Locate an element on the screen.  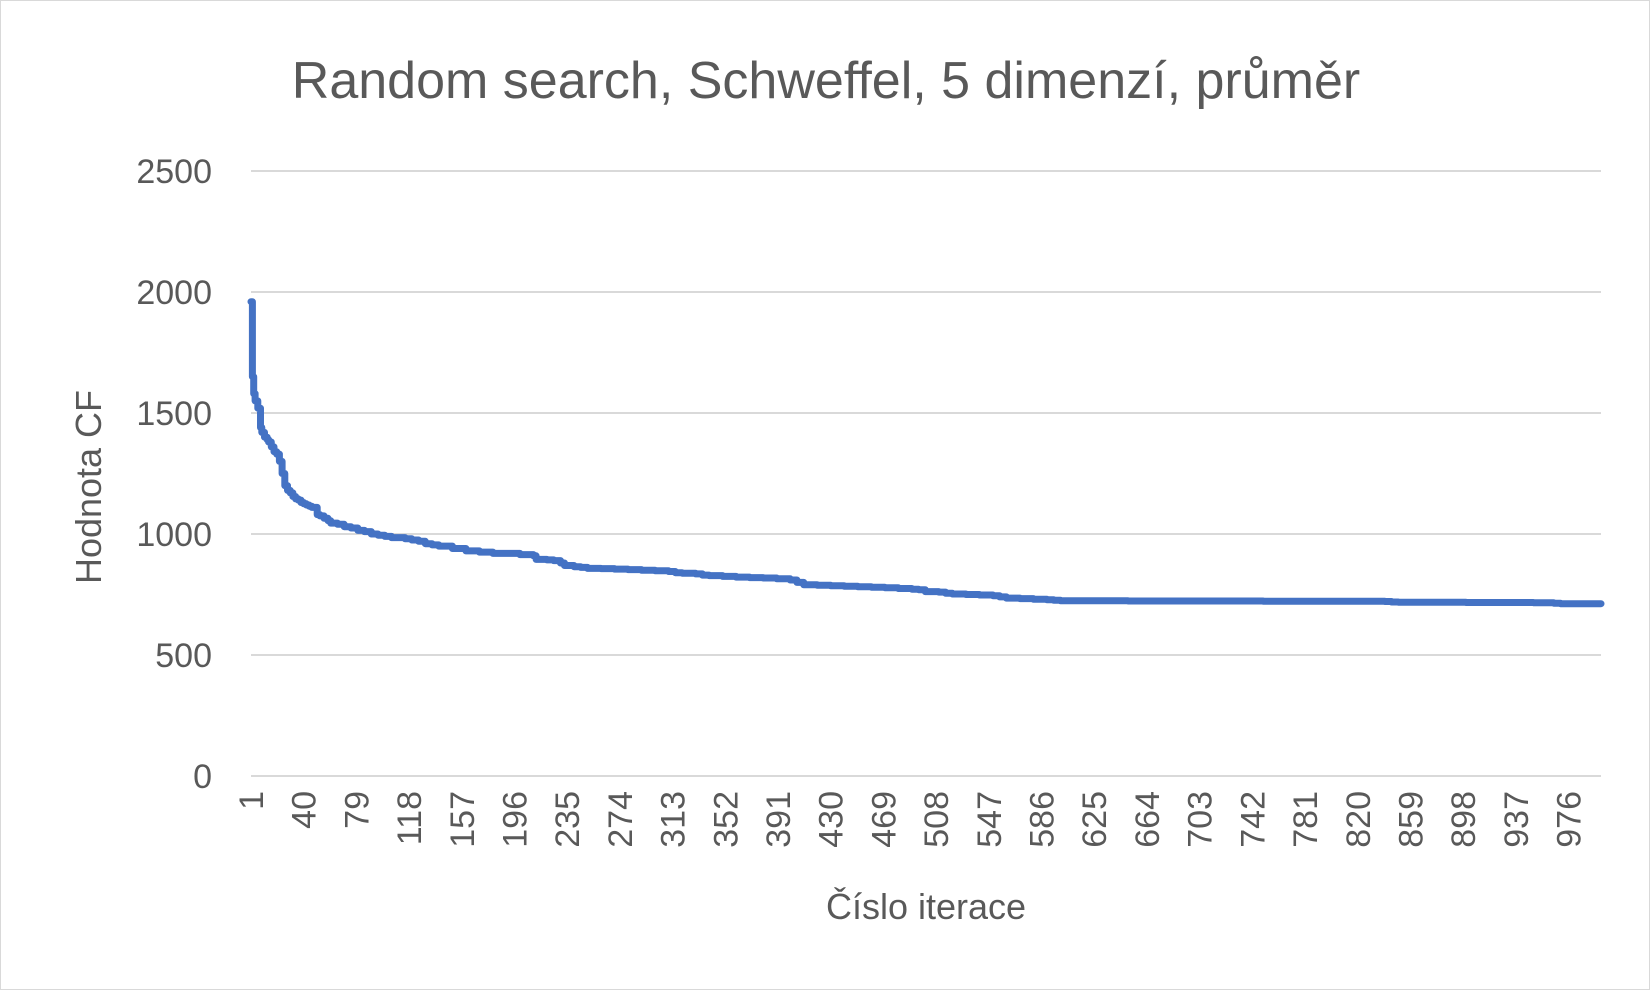
x-tick-label: 235 is located at coordinates (568, 819).